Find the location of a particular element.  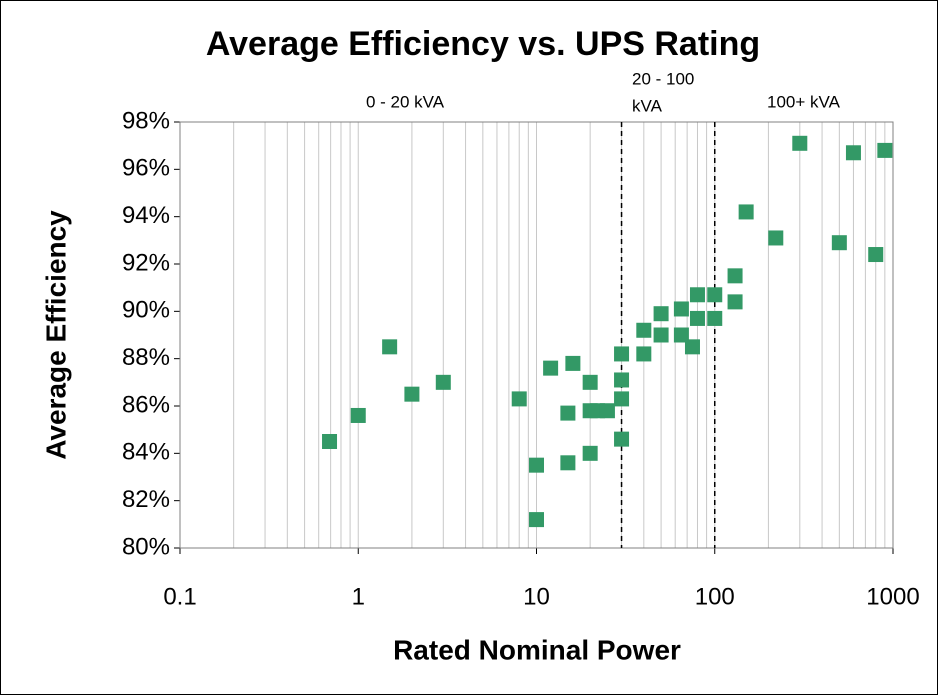

y-tick-label: 92% is located at coordinates (146, 262).